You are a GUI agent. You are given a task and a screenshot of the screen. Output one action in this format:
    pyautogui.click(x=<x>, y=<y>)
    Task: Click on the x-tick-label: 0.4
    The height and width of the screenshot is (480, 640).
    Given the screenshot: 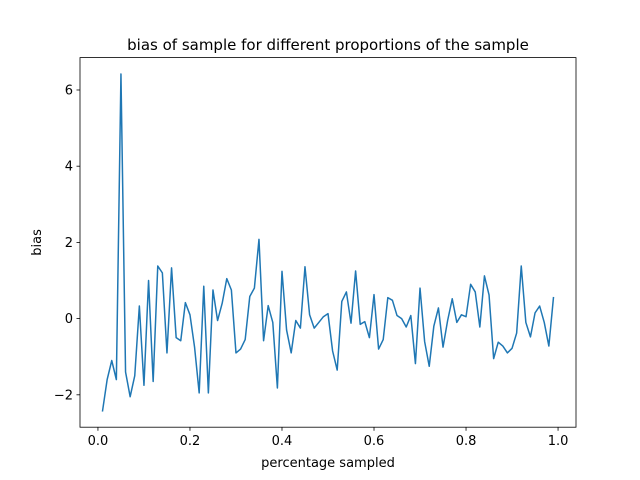 What is the action you would take?
    pyautogui.click(x=282, y=441)
    